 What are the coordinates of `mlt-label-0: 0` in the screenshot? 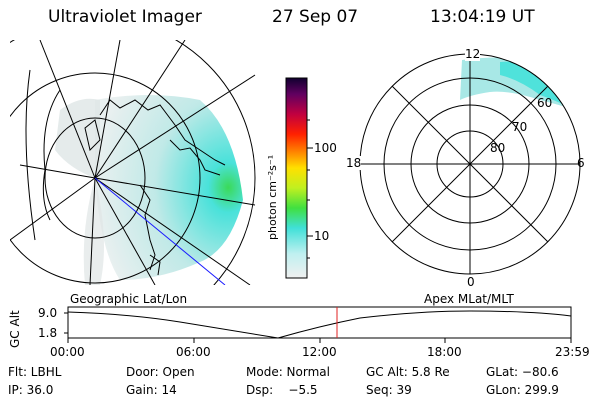 It's located at (471, 282).